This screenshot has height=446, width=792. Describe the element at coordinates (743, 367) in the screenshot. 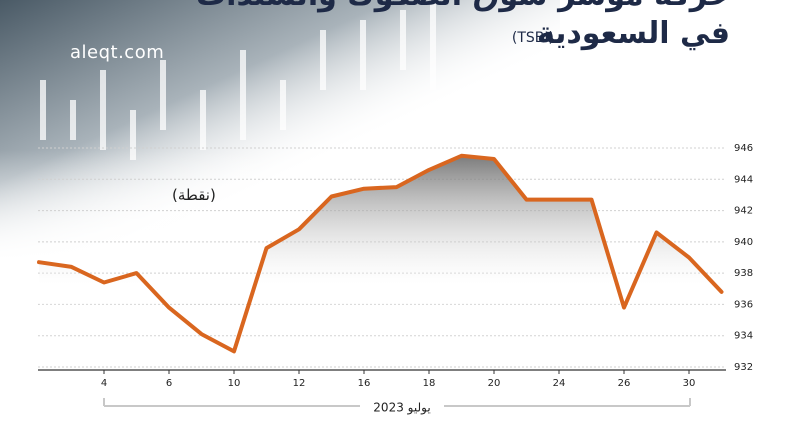

I see `y-tick-label: 932` at that location.